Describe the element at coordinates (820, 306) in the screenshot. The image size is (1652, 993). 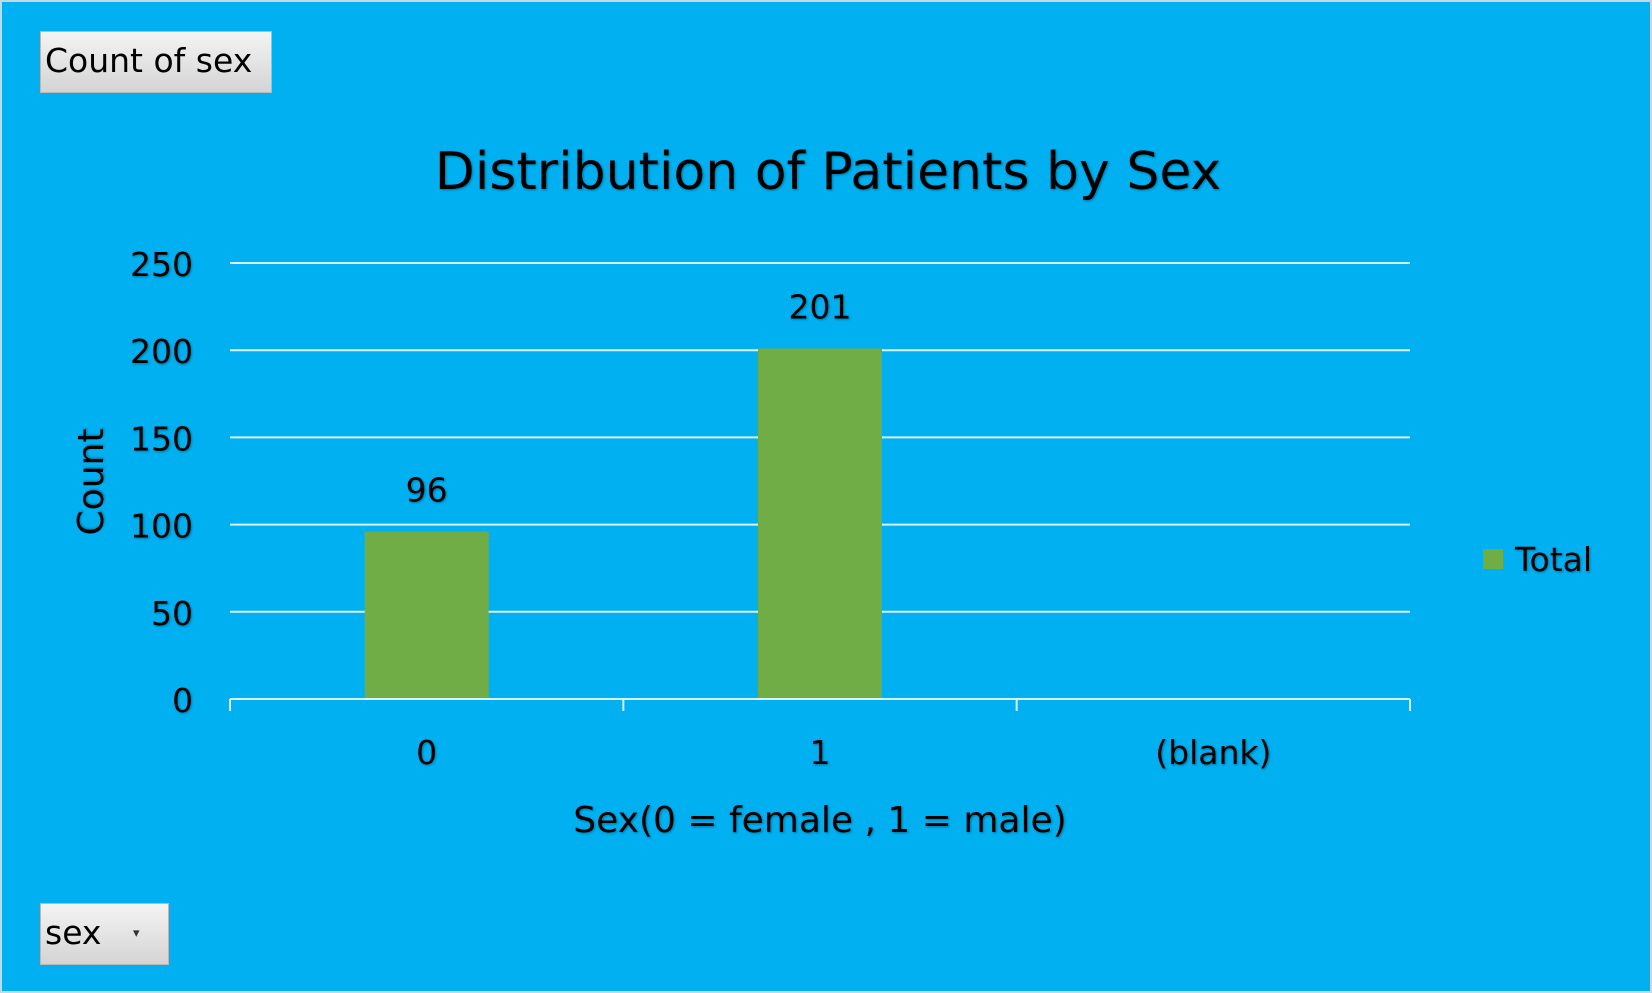
I see `data-label: 201` at that location.